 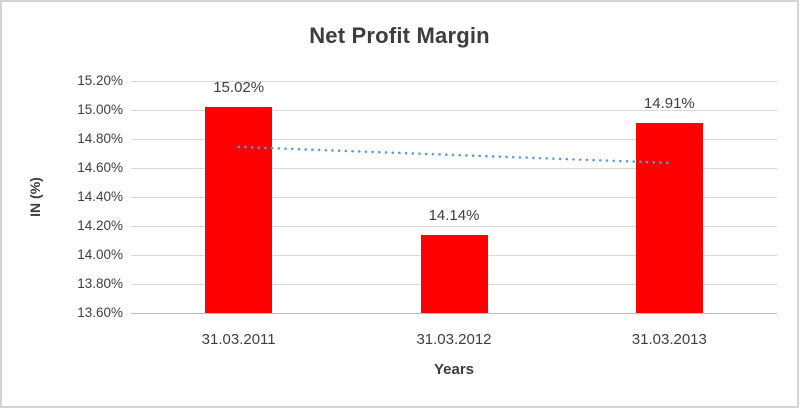 I want to click on y-tick-label: 14.20%, so click(x=100, y=225).